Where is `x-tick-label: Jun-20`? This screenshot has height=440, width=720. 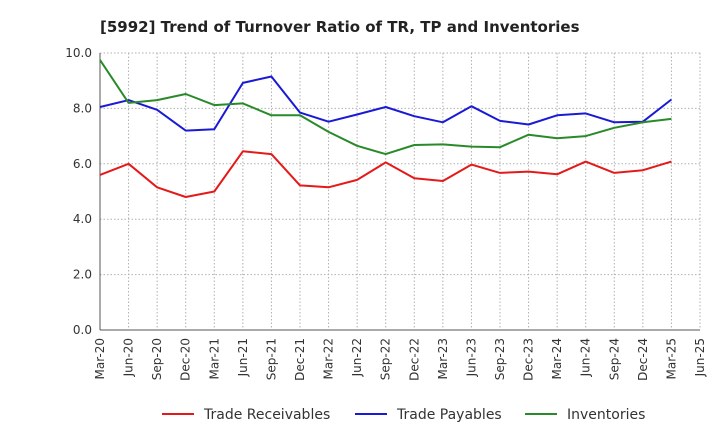 x-tick-label: Jun-20 is located at coordinates (129, 357).